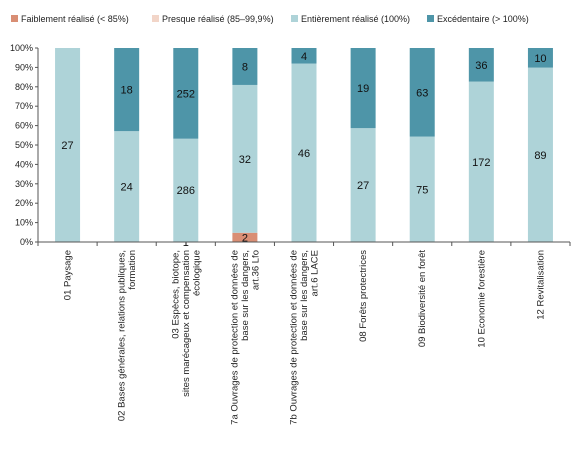 This screenshot has height=470, width=586. What do you see at coordinates (196, 273) in the screenshot?
I see `x-tick-label: écologique` at bounding box center [196, 273].